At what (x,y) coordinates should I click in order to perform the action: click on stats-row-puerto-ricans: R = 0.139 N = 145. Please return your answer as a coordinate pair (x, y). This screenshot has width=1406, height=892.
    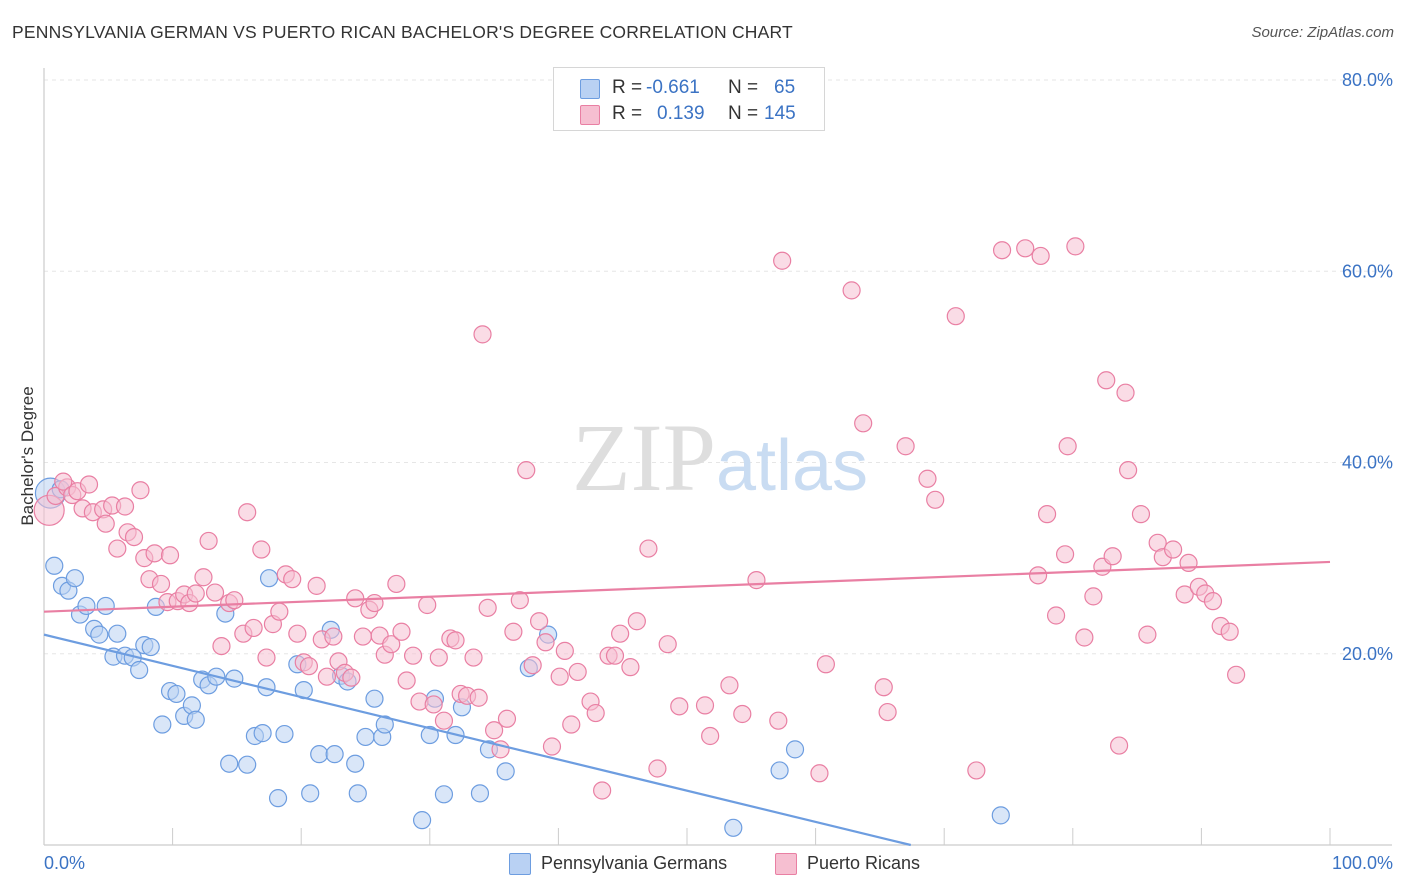
    Looking at the image, I should click on (689, 115).